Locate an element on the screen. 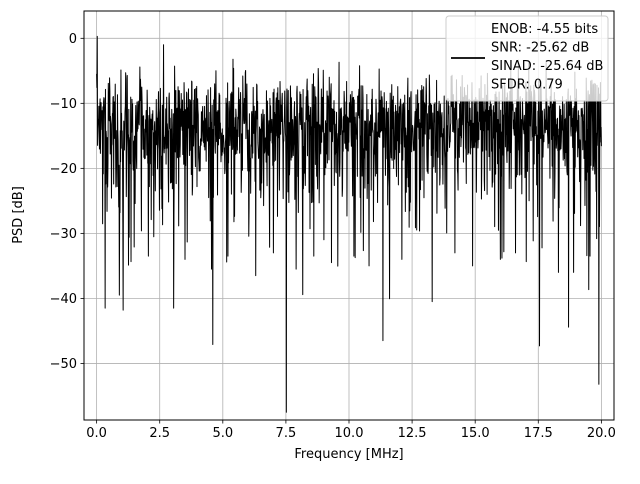  y-tick-label: −50 is located at coordinates (63, 364).